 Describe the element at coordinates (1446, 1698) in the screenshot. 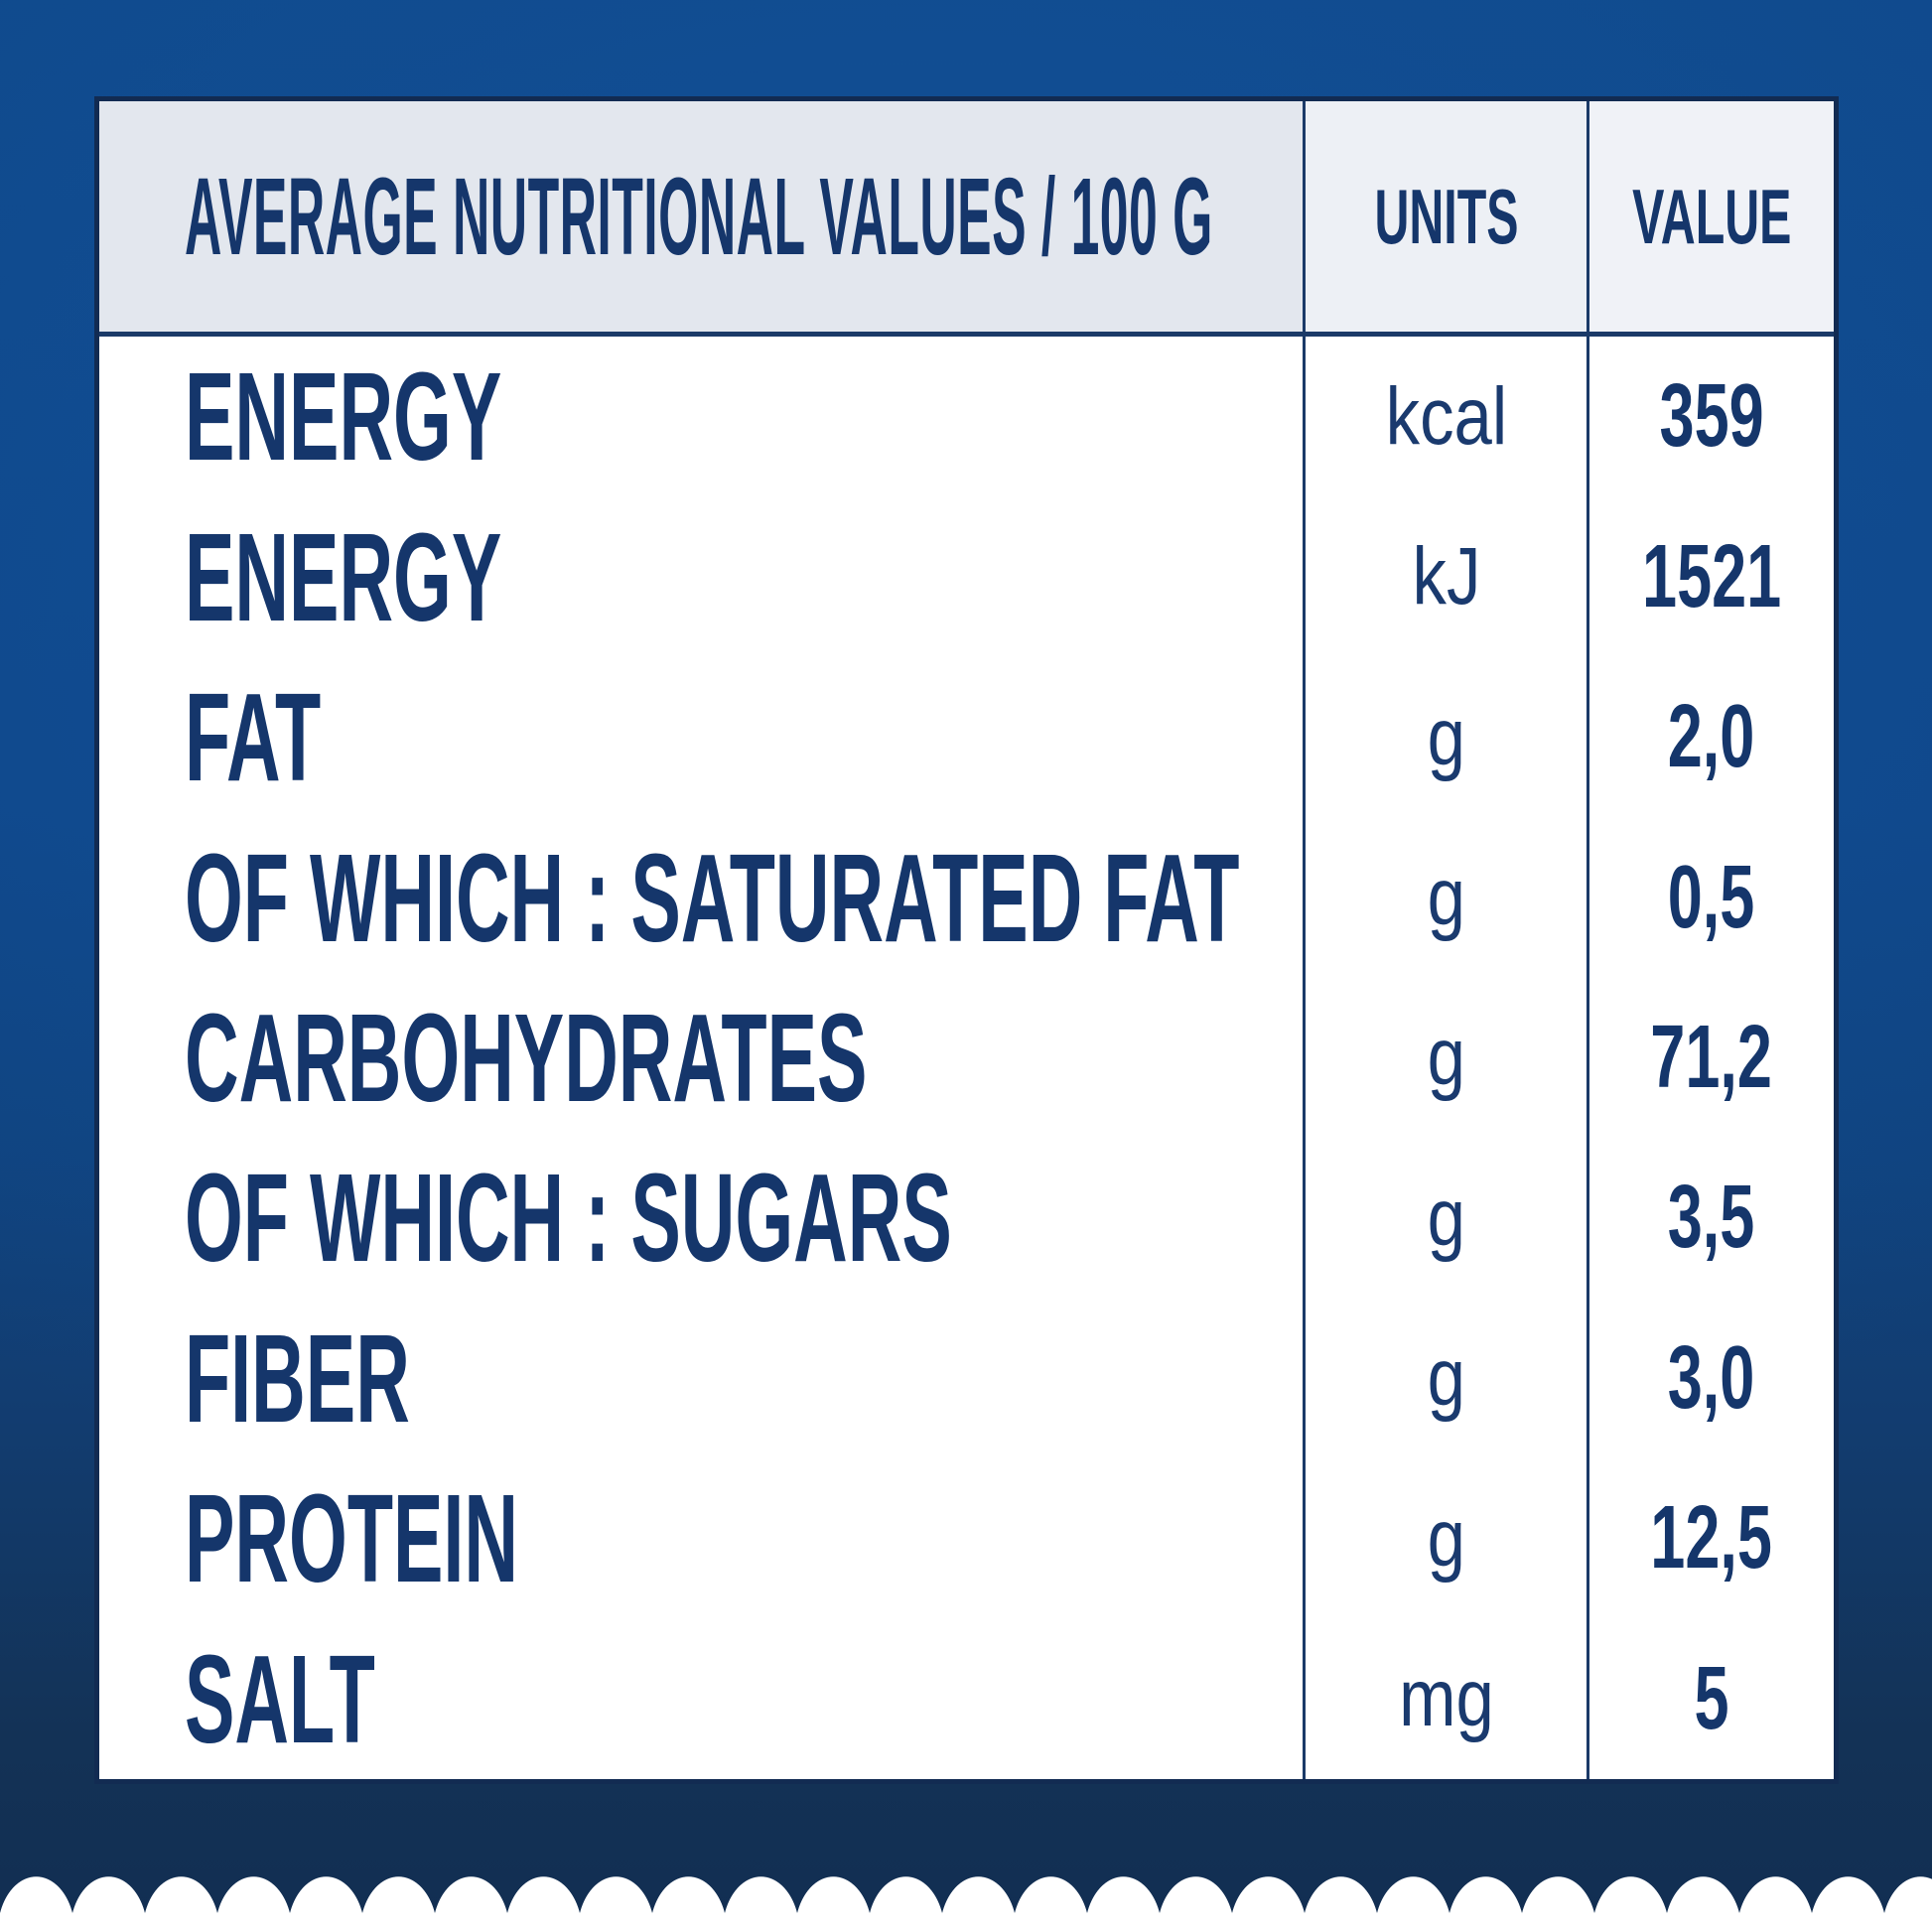

I see `row-unit: mg` at that location.